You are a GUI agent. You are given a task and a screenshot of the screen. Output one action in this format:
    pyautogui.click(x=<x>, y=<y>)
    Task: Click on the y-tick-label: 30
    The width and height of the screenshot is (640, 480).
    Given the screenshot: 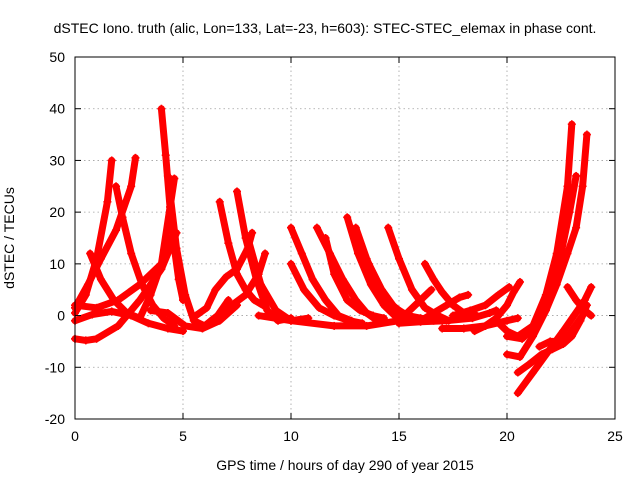 What is the action you would take?
    pyautogui.click(x=57, y=160)
    